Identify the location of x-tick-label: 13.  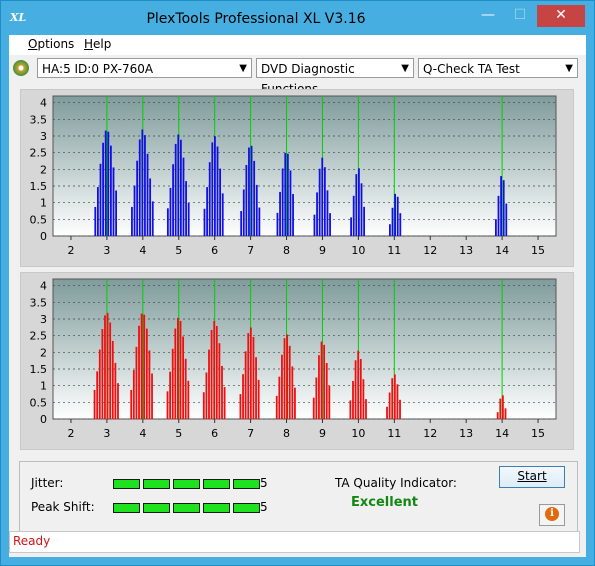
(466, 250).